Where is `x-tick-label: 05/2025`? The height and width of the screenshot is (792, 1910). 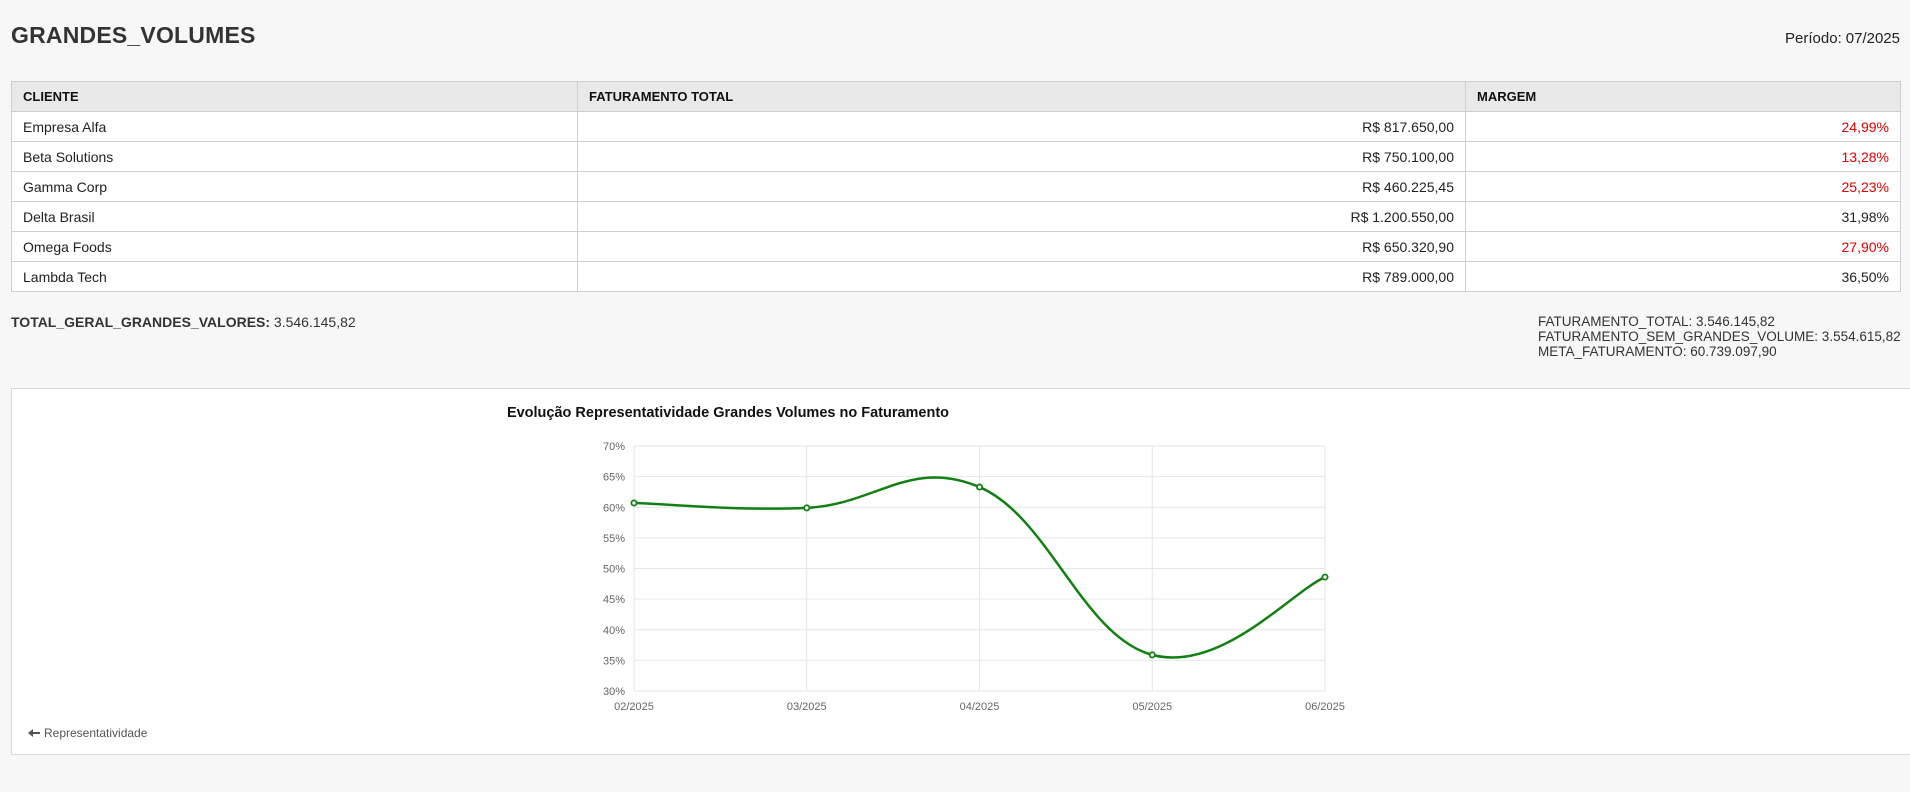
x-tick-label: 05/2025 is located at coordinates (1152, 707).